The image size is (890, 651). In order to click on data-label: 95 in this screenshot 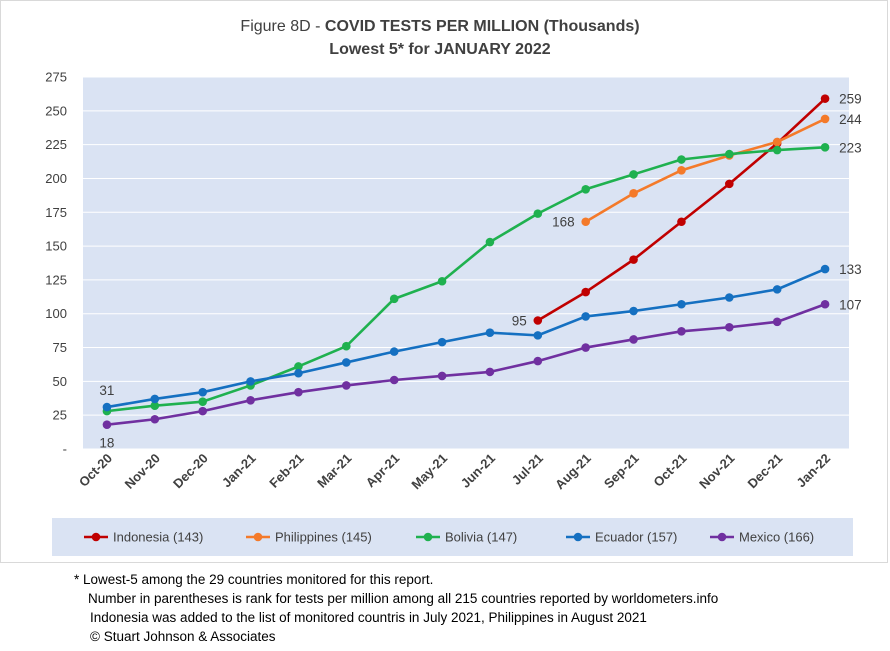, I will do `click(519, 320)`.